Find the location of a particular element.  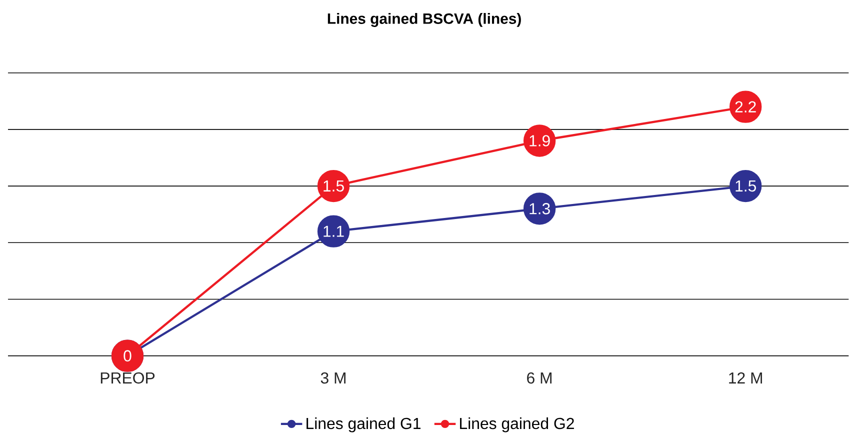

data-label: 0 is located at coordinates (128, 356).